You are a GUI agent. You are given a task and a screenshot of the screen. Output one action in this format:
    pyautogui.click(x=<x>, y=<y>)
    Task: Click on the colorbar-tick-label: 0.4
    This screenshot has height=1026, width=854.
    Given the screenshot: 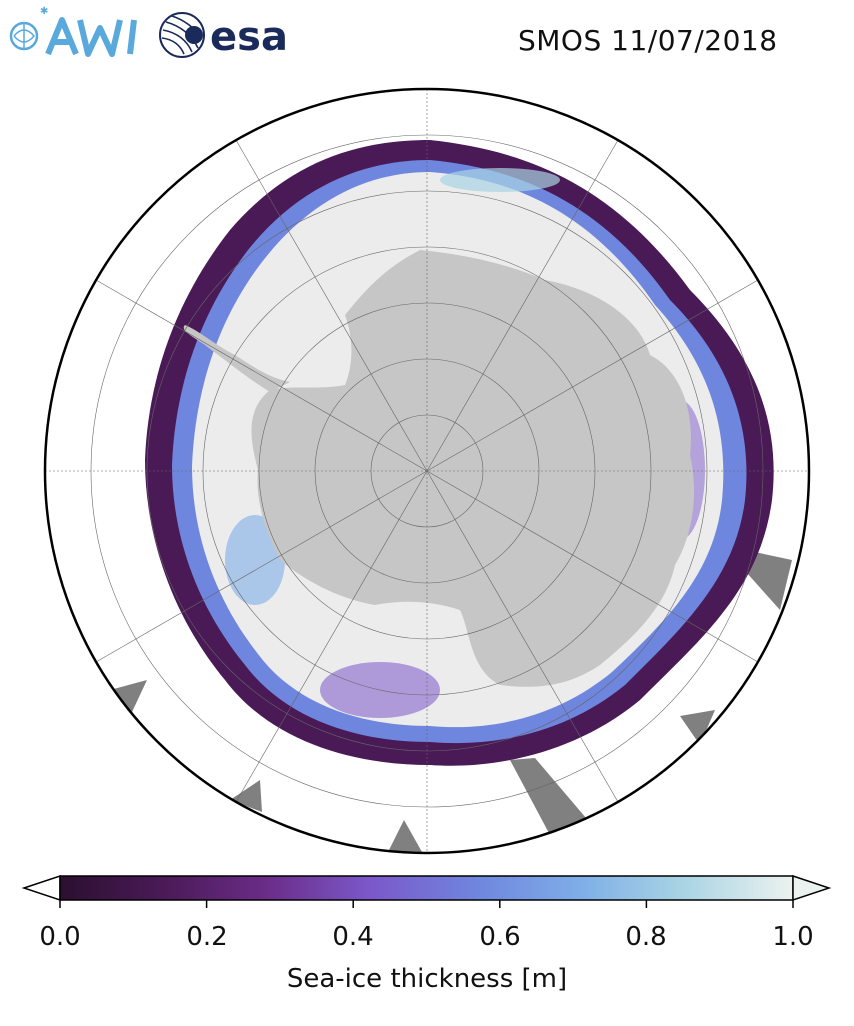 What is the action you would take?
    pyautogui.click(x=353, y=937)
    